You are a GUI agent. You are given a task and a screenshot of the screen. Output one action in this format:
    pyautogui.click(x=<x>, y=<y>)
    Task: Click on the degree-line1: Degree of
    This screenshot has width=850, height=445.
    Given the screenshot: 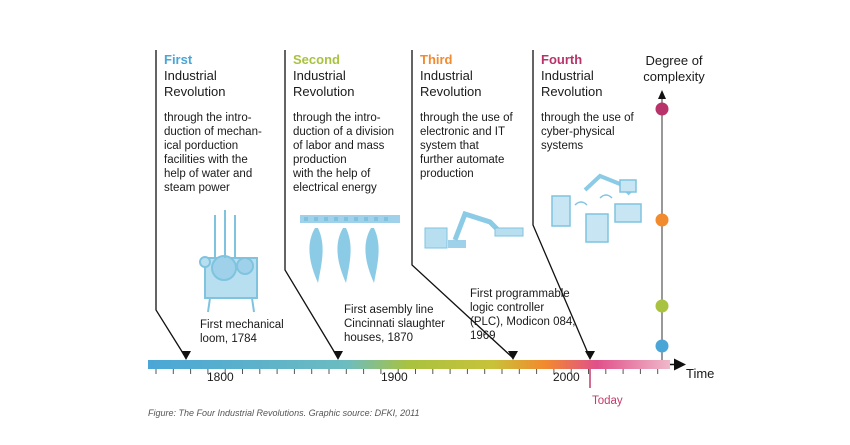 What is the action you would take?
    pyautogui.click(x=674, y=60)
    